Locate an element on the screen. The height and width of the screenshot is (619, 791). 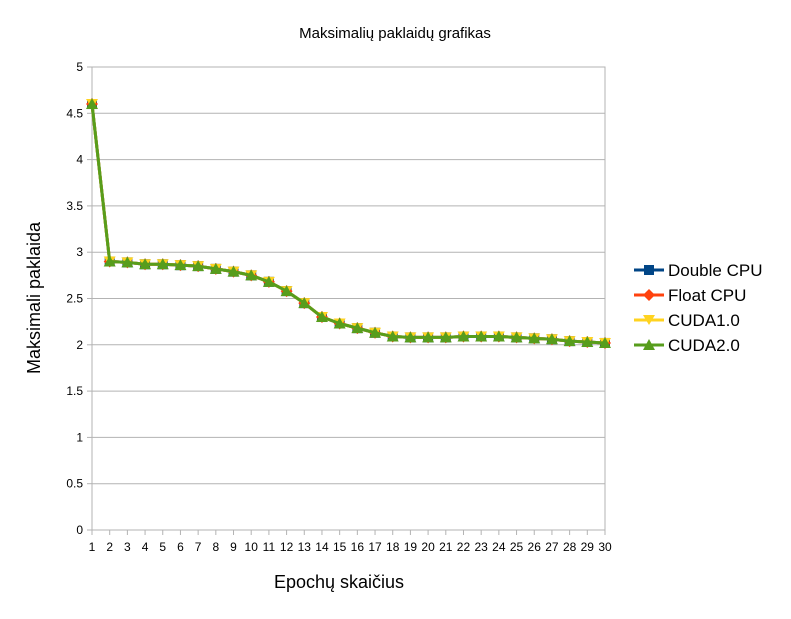
chart-title: Maksimalių paklaidų grafikas is located at coordinates (395, 33).